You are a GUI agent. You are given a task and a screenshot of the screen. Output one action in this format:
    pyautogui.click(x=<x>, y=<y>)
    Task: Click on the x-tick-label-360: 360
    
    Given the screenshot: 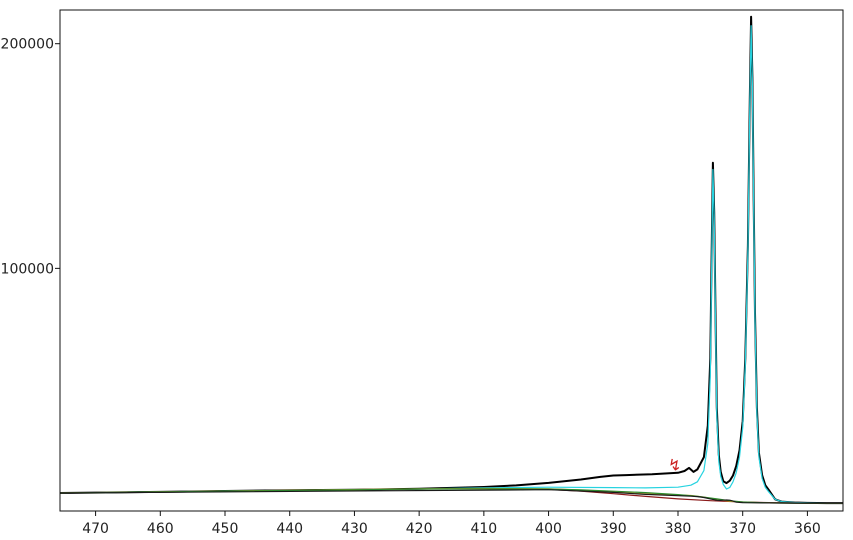 What is the action you would take?
    pyautogui.click(x=807, y=529)
    